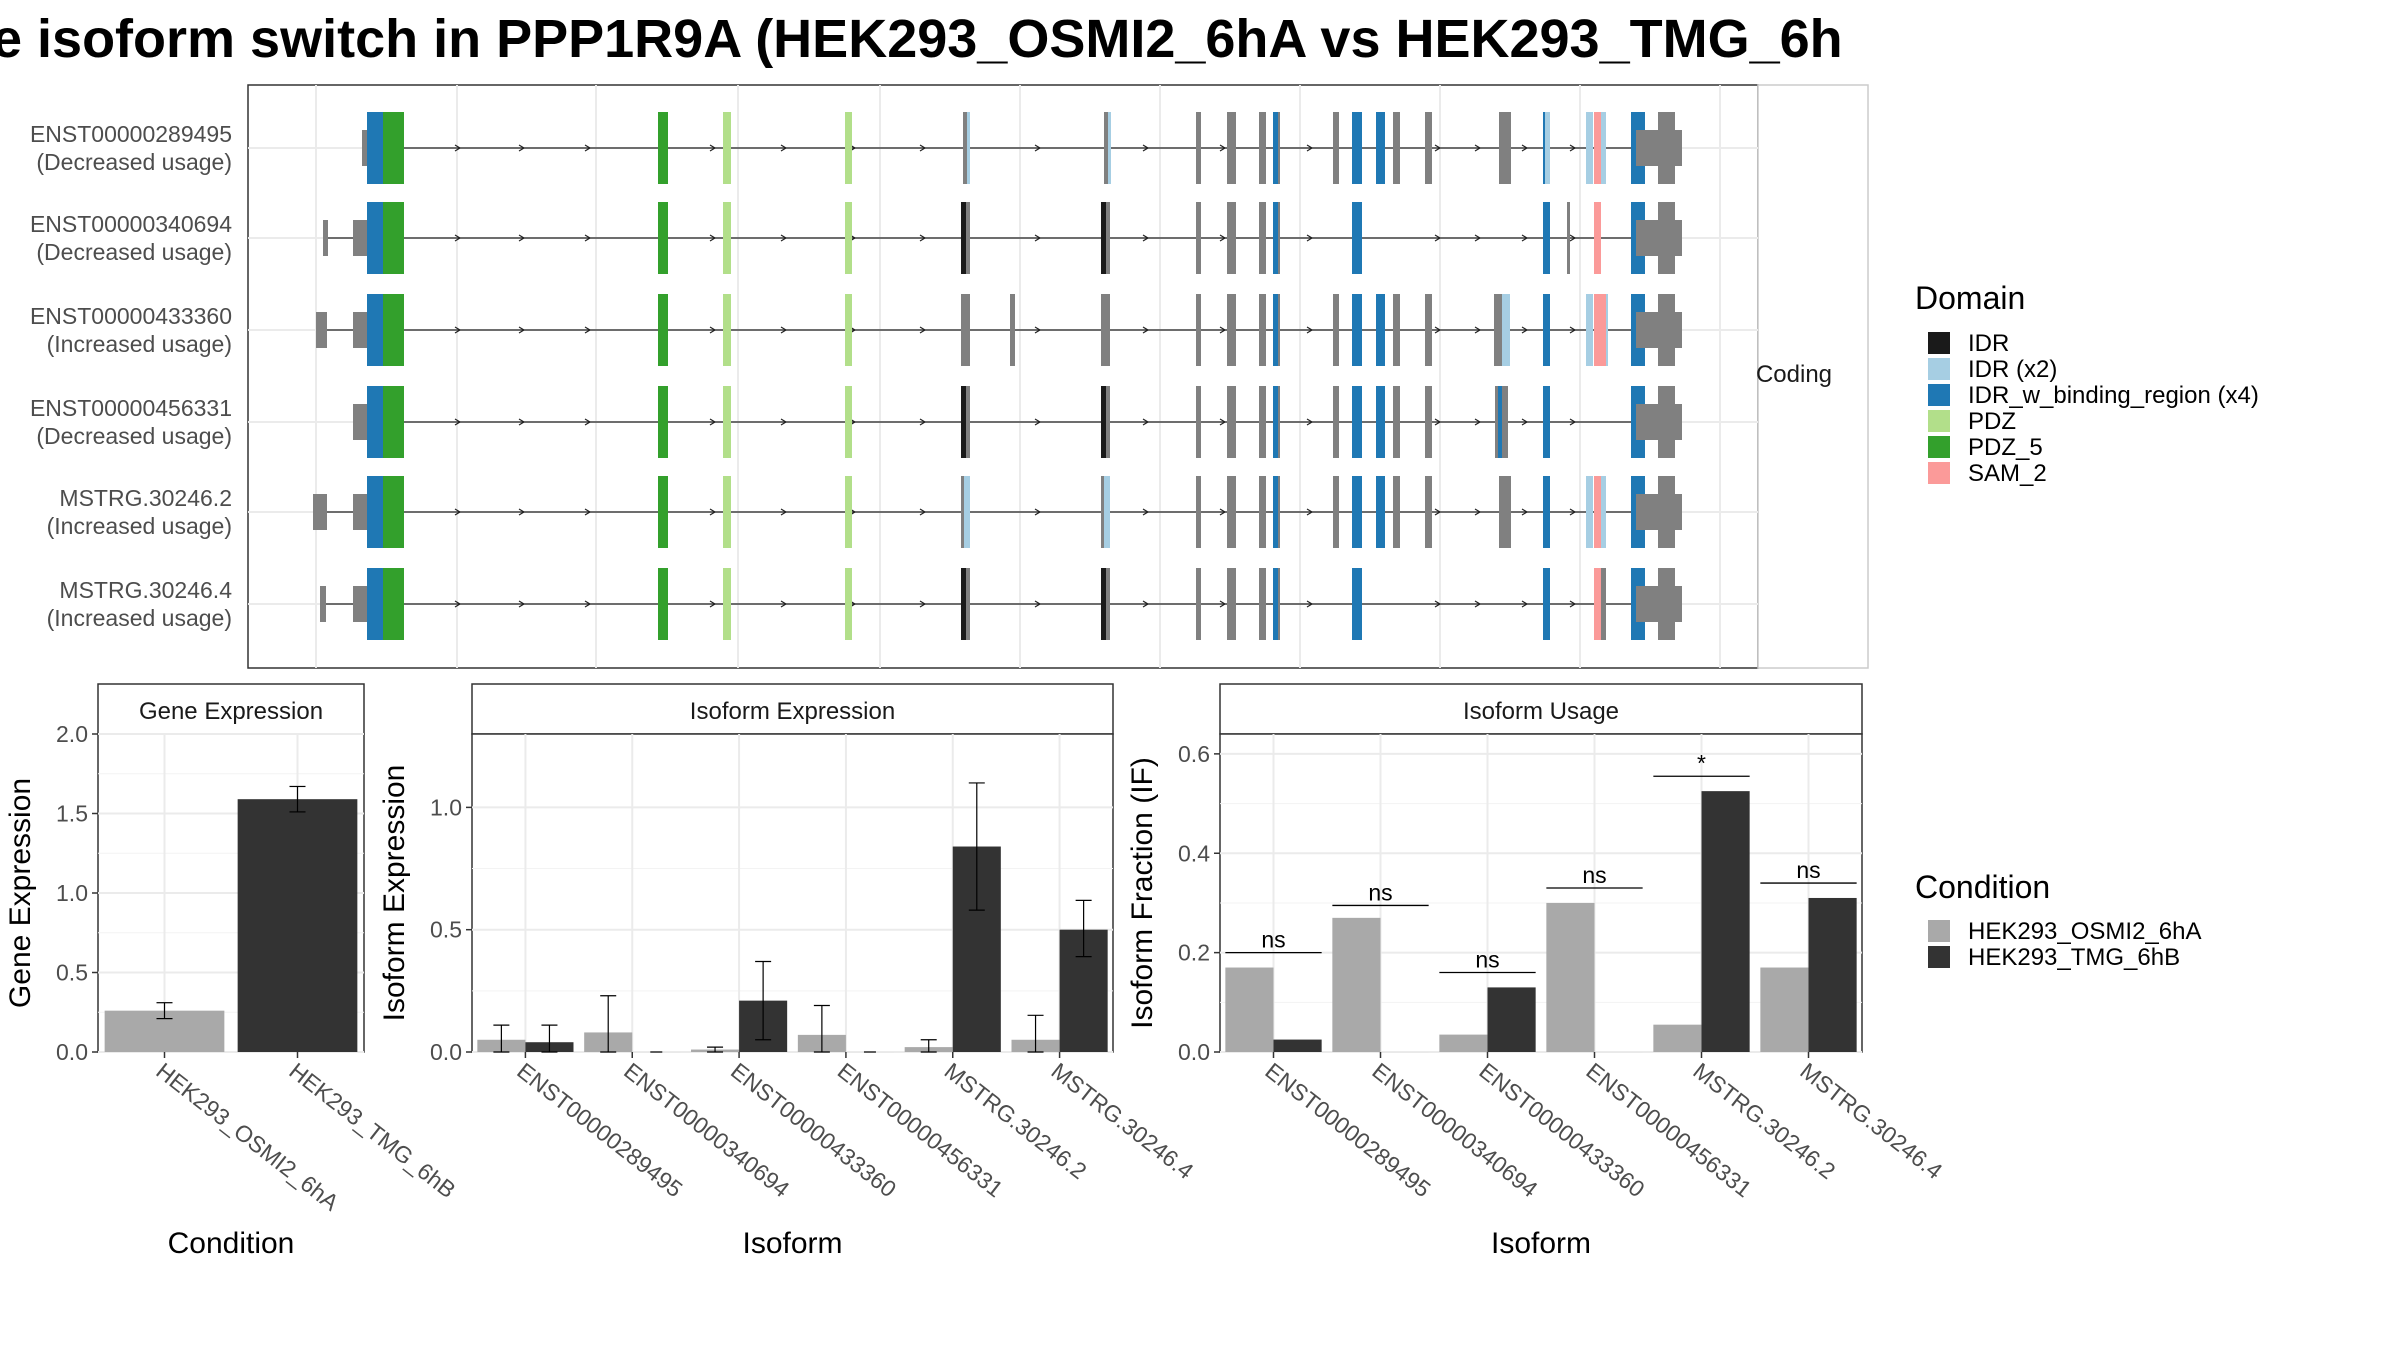  What do you see at coordinates (131, 408) in the screenshot?
I see `transcript-id-label: ENST00000456331` at bounding box center [131, 408].